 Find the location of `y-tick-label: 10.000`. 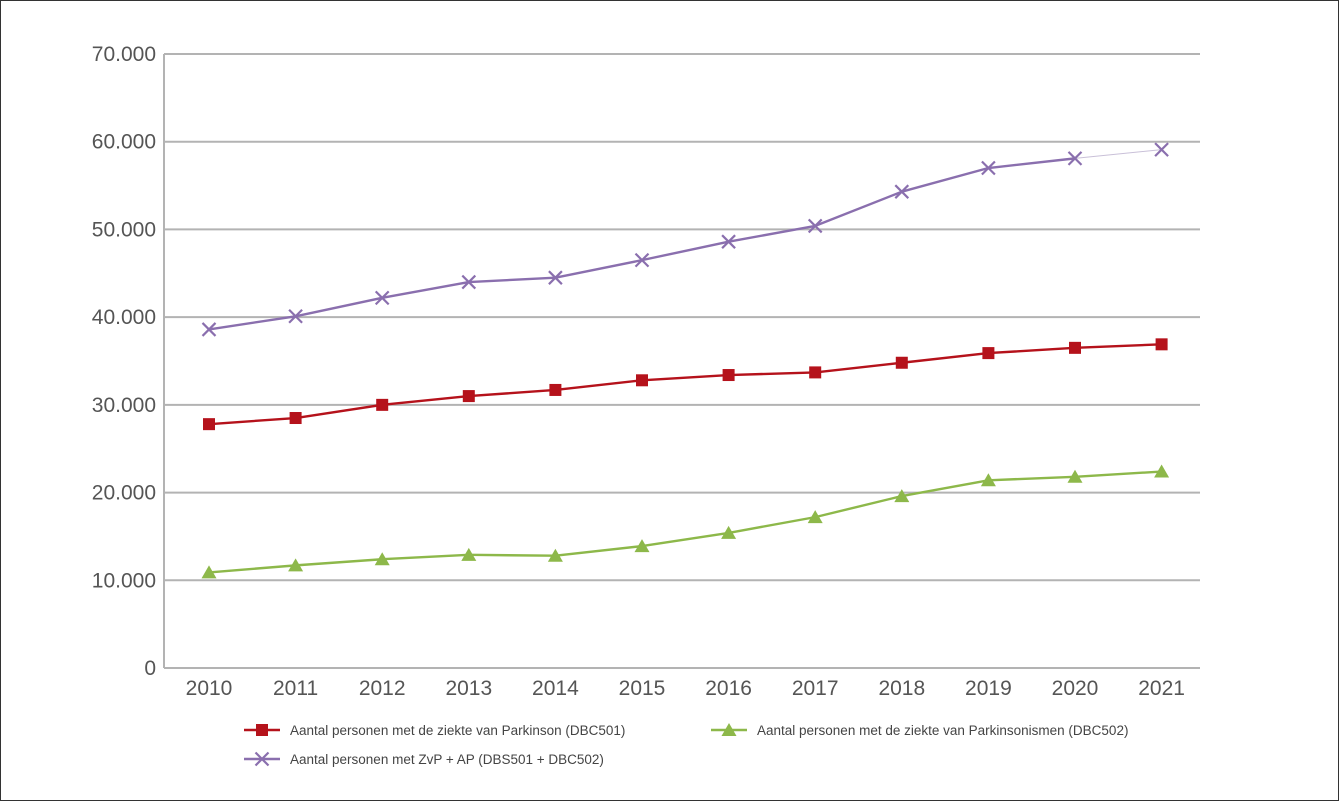

y-tick-label: 10.000 is located at coordinates (124, 580).